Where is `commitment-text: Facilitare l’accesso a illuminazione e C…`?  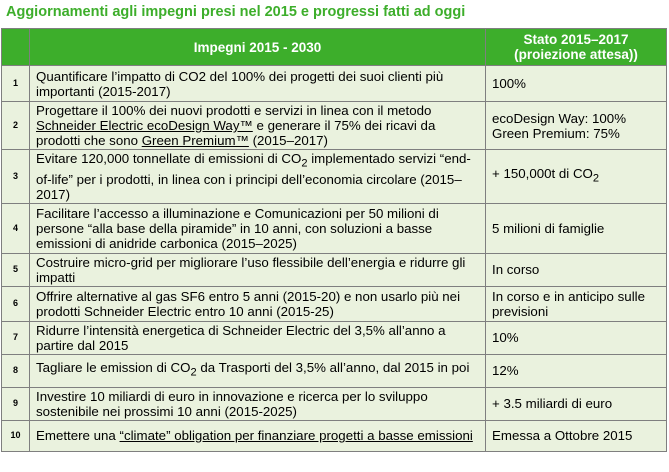
commitment-text: Facilitare l’accesso a illuminazione e C… is located at coordinates (257, 228).